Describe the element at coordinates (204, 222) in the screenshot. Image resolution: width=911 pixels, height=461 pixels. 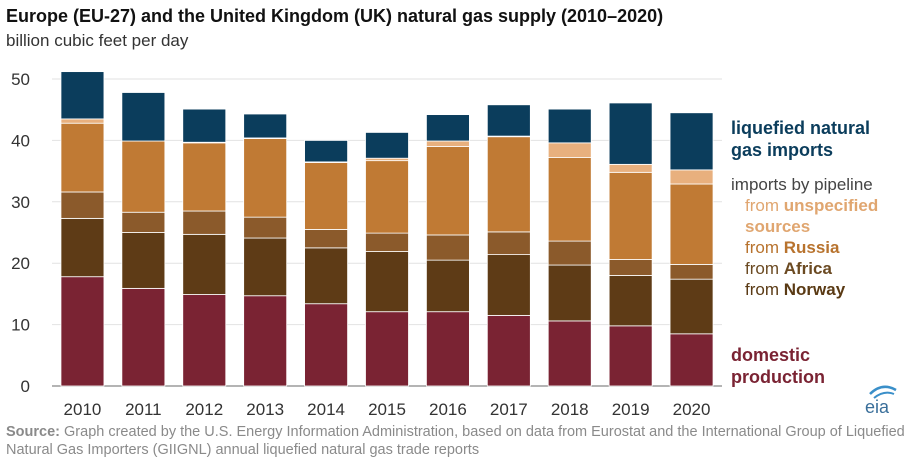
I see `bar-africa-2012` at that location.